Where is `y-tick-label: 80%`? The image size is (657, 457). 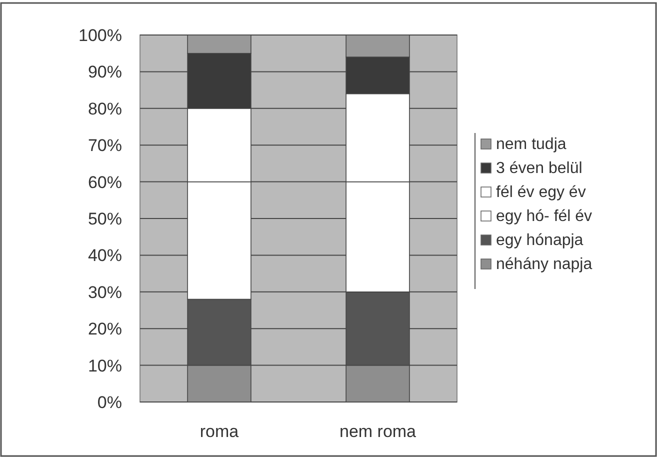
y-tick-label: 80% is located at coordinates (105, 108).